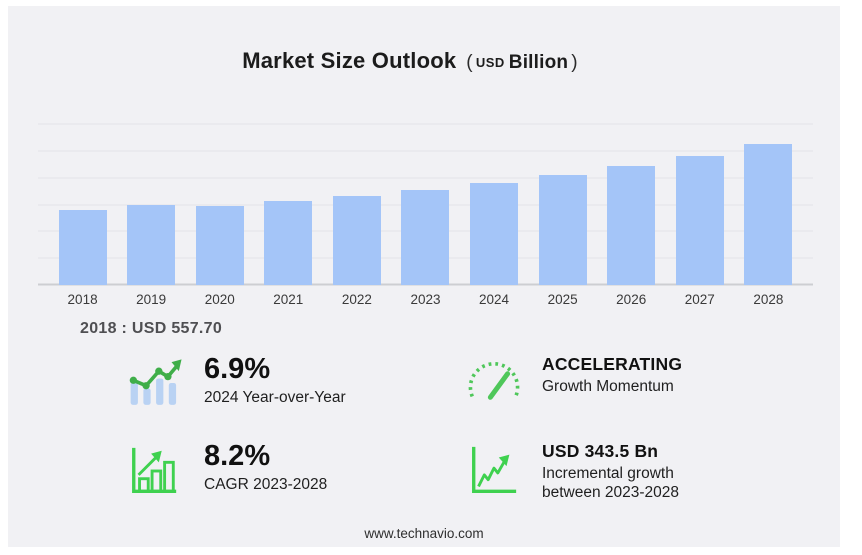  What do you see at coordinates (562, 230) in the screenshot?
I see `bar-2025` at bounding box center [562, 230].